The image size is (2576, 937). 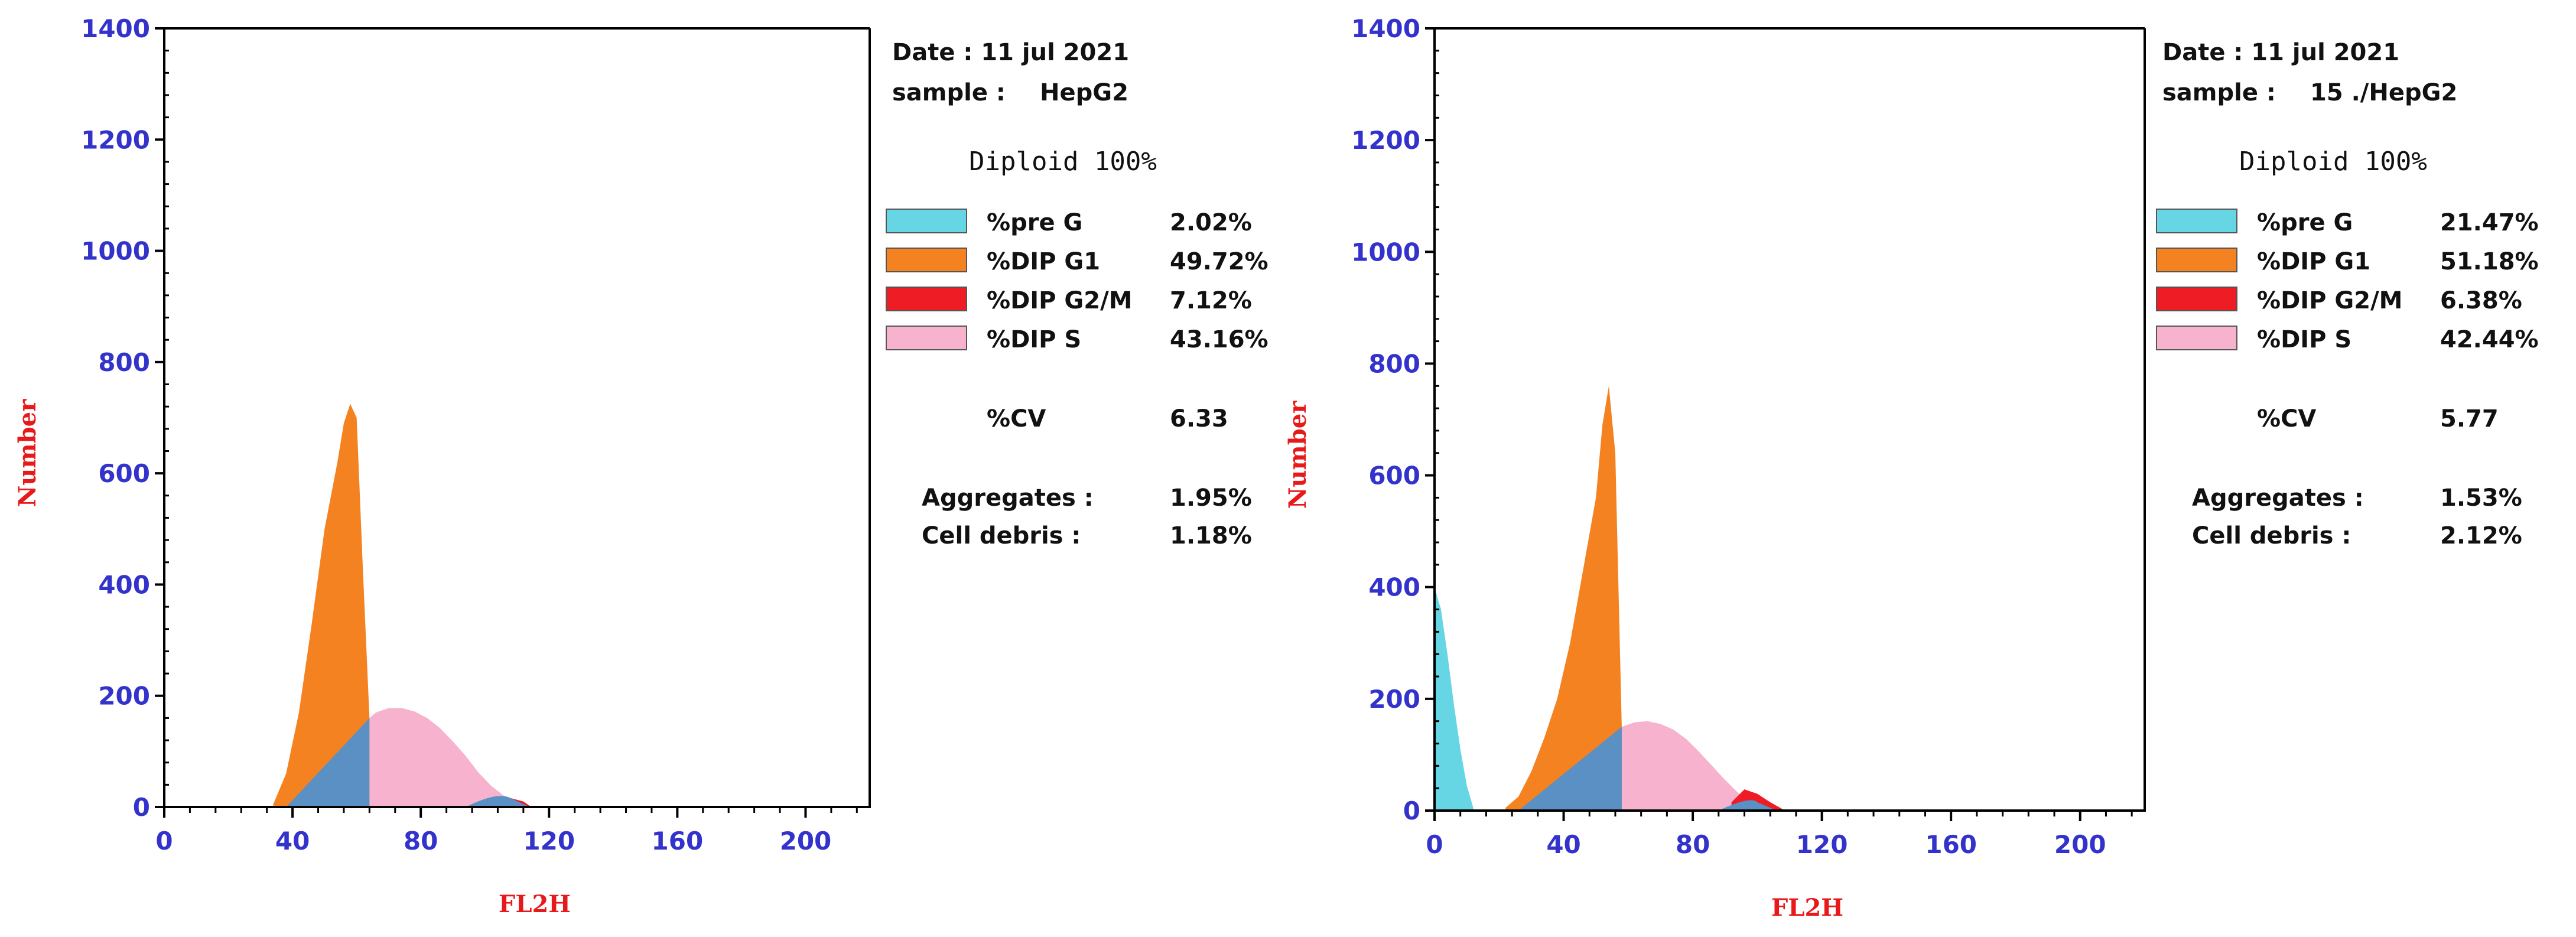 I want to click on aggregates-value: 1.53%, so click(x=2481, y=498).